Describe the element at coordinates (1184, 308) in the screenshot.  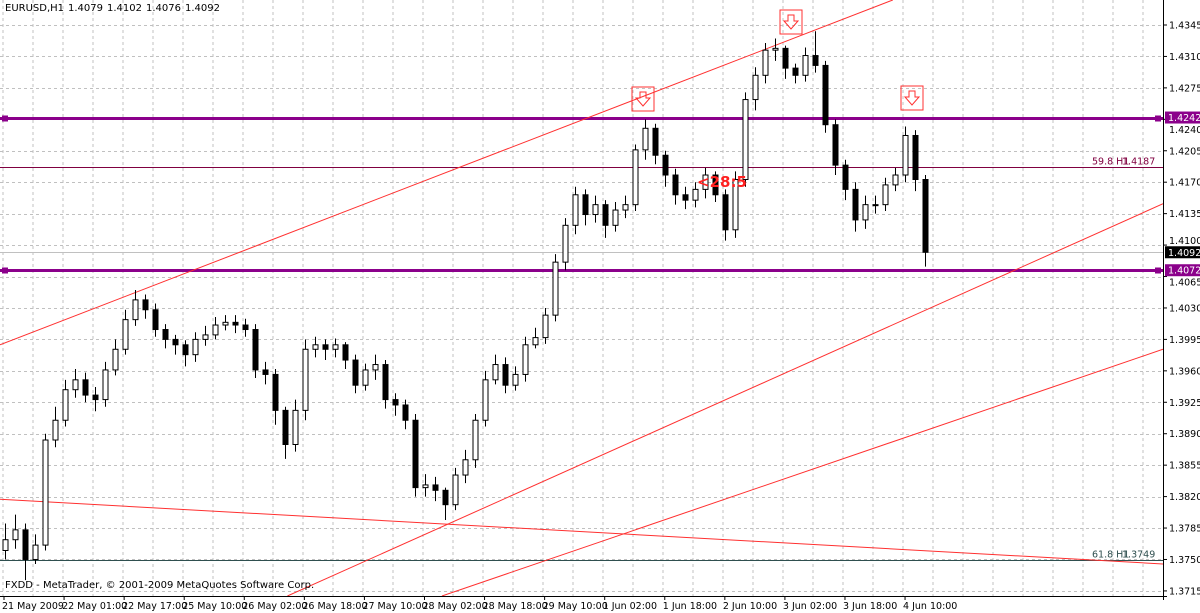
I see `y-tick-label: 1.4030` at that location.